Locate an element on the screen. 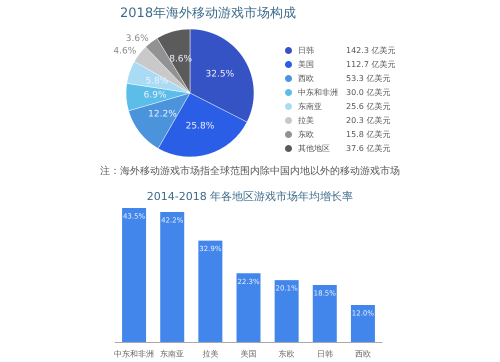 Image resolution: width=500 pixels, height=362 pixels. legend-label: 中东和非洲 30.0 亿美元 is located at coordinates (344, 92).